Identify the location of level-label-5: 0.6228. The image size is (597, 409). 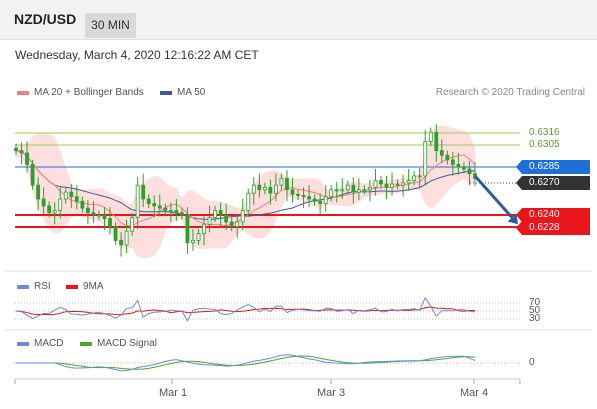
(553, 228).